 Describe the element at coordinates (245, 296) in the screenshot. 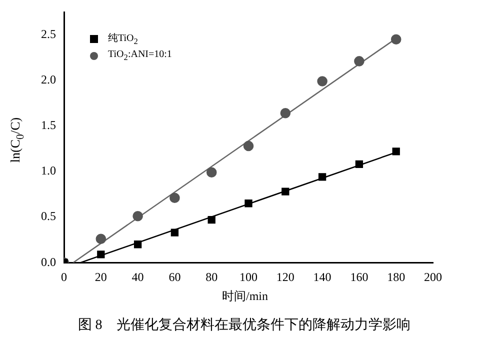

I see `x-axis-title: 时间/min` at that location.